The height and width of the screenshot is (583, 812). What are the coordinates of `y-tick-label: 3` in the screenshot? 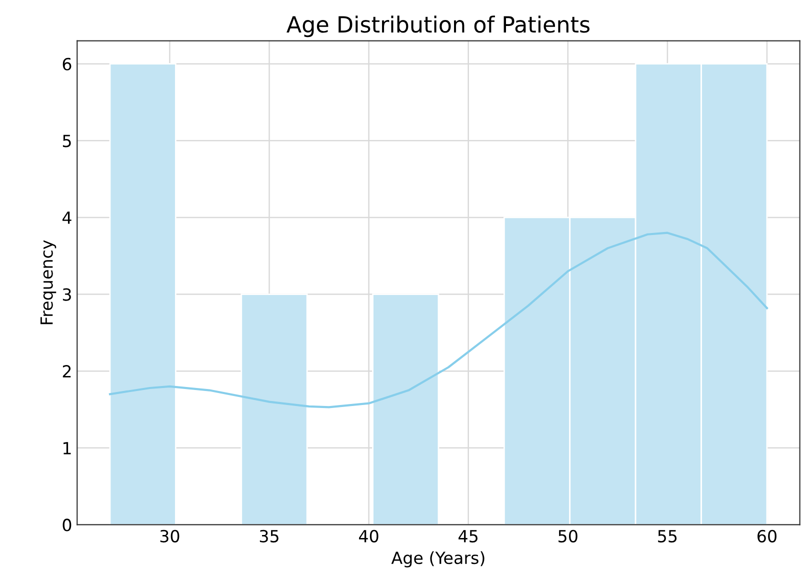 It's located at (66, 294).